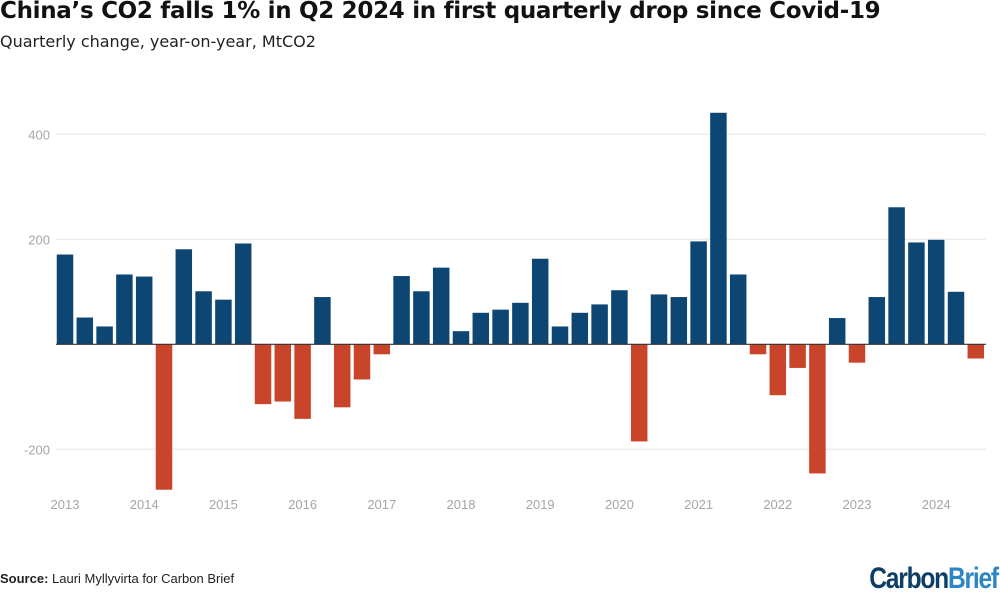 Image resolution: width=1000 pixels, height=600 pixels. What do you see at coordinates (144, 504) in the screenshot?
I see `x-tick-label: 2014` at bounding box center [144, 504].